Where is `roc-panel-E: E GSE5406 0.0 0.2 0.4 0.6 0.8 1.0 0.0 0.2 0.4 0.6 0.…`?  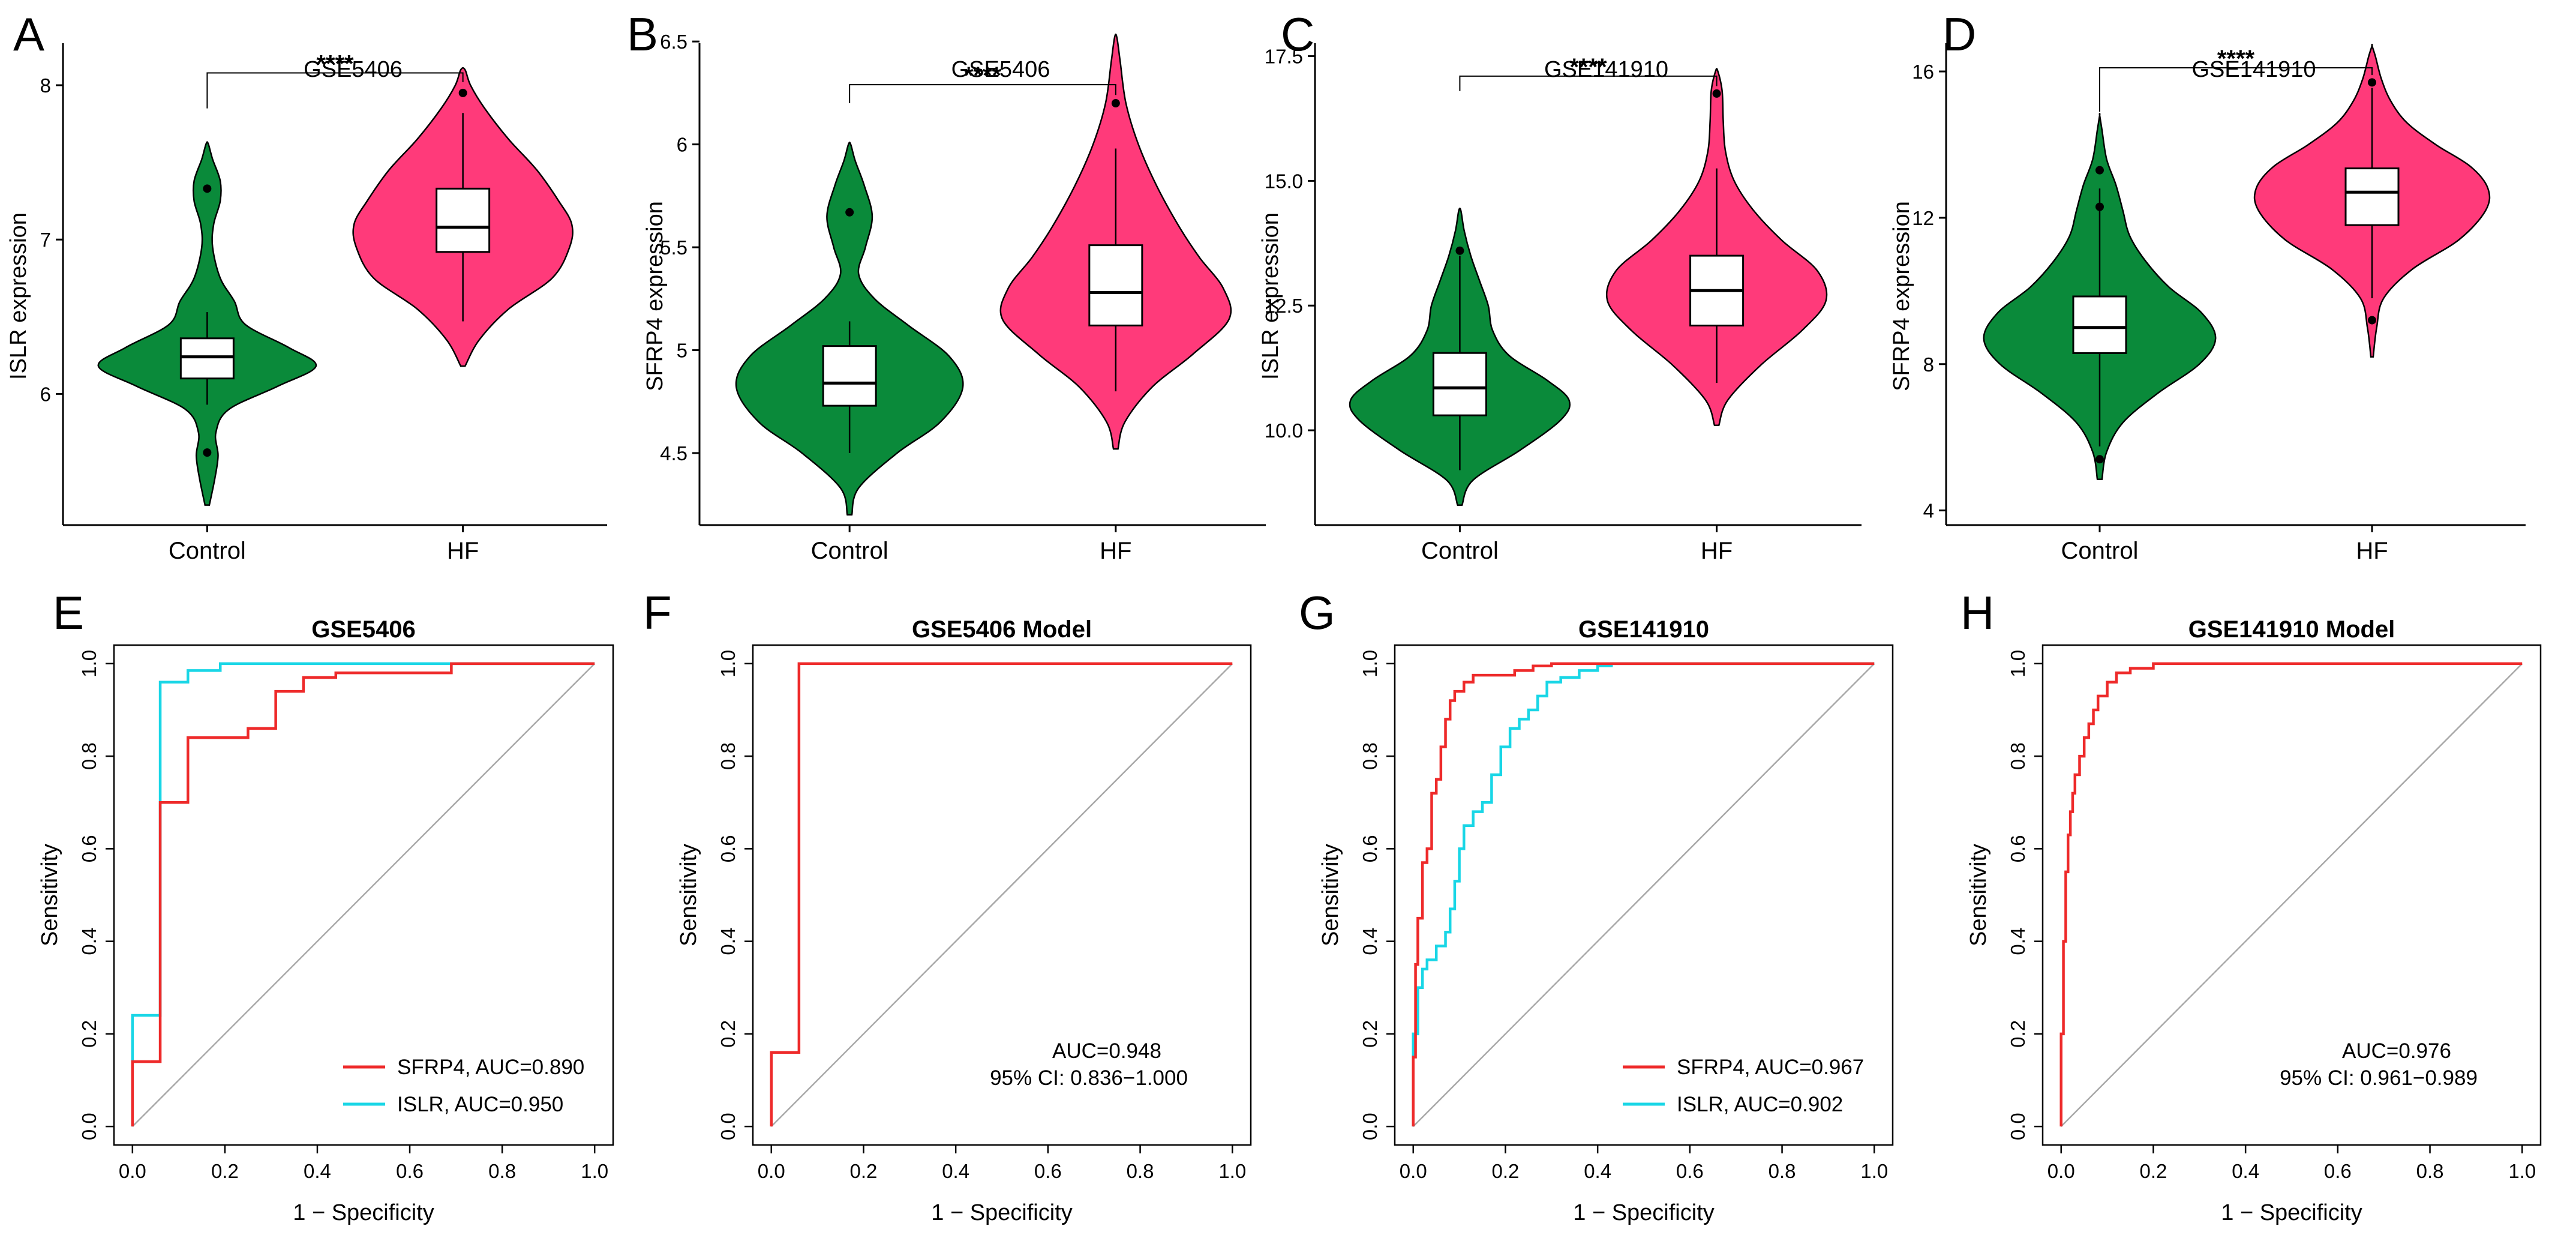
roc-panel-E: E GSE5406 0.0 0.2 0.4 0.6 0.8 1.0 0.0 0.2 0.4 0.6 0.… is located at coordinates (325, 905).